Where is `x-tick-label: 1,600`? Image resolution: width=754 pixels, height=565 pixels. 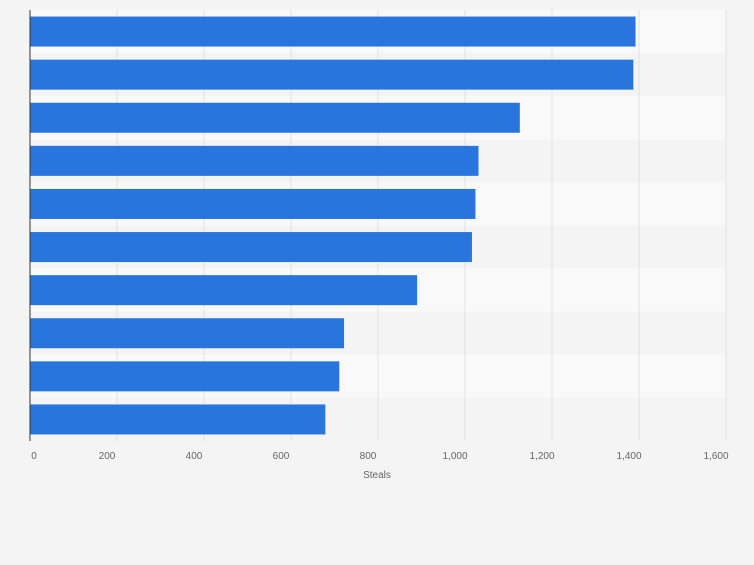 x-tick-label: 1,600 is located at coordinates (715, 456).